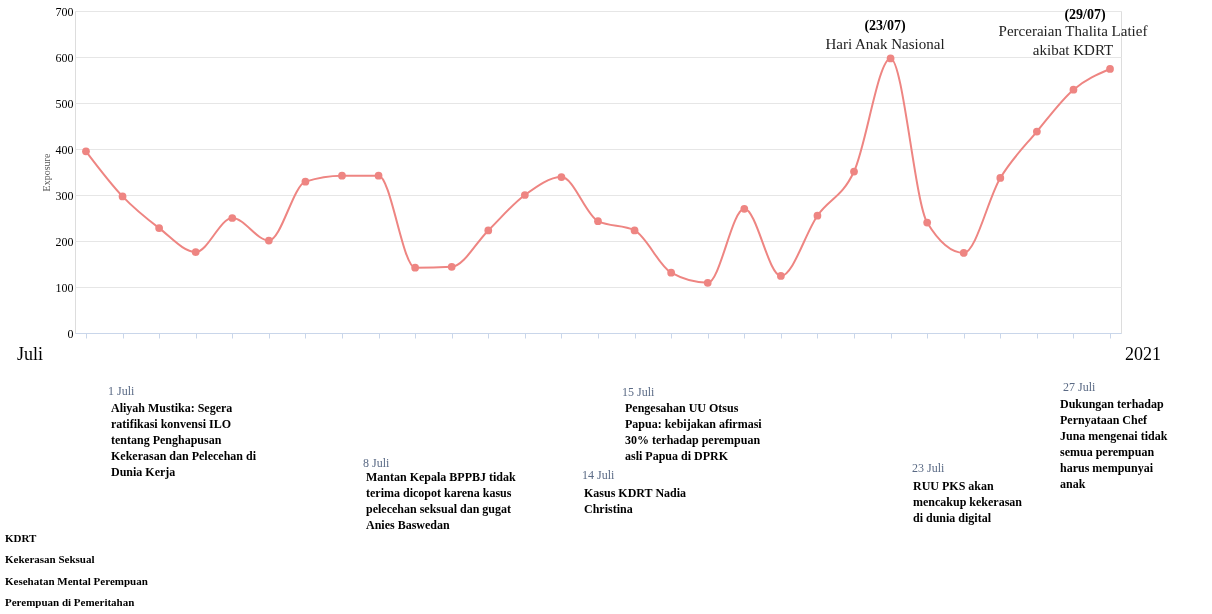 This screenshot has height=614, width=1212. What do you see at coordinates (64, 57) in the screenshot?
I see `y-tick-label: 600` at bounding box center [64, 57].